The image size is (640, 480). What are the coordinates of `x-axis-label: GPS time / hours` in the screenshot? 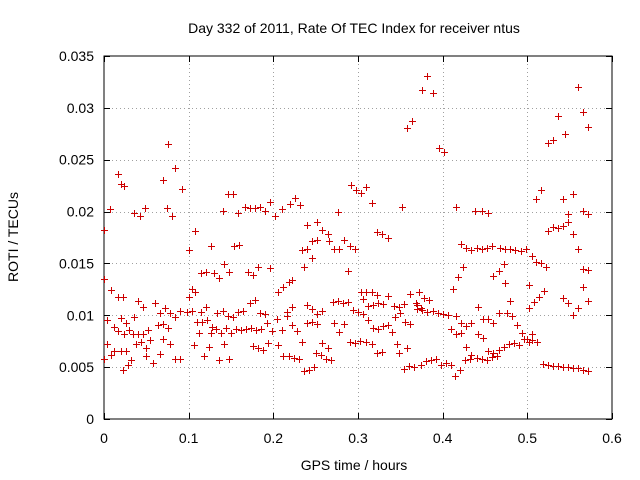 It's located at (354, 465).